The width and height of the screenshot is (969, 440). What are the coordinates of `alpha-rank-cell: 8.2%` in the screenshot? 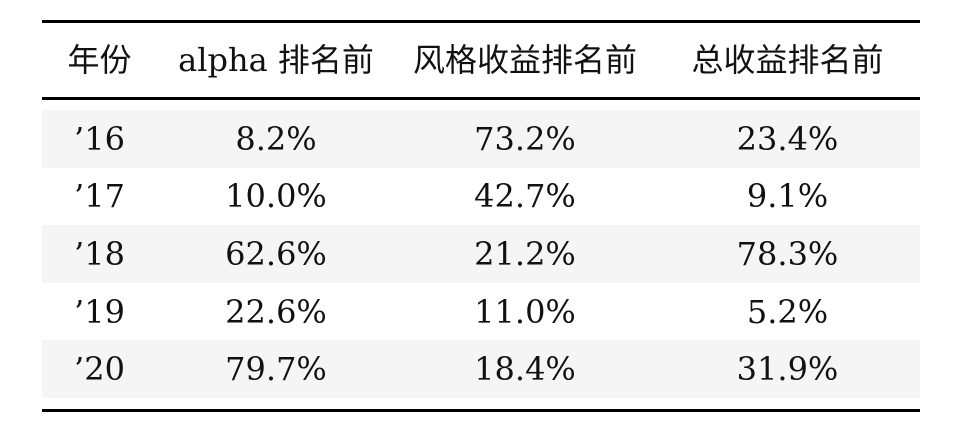 It's located at (276, 138).